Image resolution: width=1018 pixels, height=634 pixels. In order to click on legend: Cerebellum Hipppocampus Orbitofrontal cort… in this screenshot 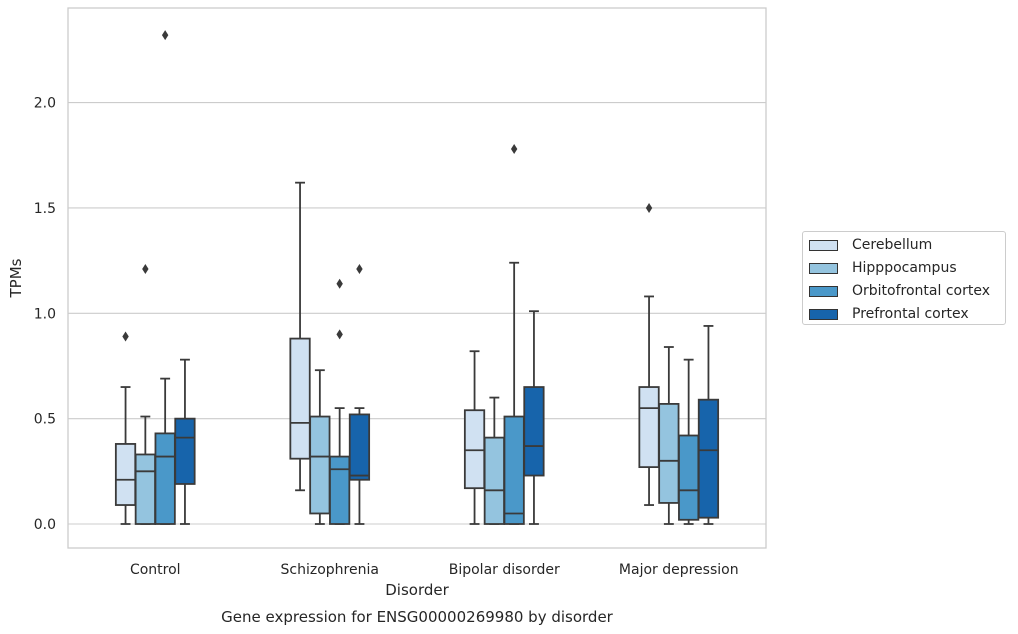, I will do `click(904, 278)`.